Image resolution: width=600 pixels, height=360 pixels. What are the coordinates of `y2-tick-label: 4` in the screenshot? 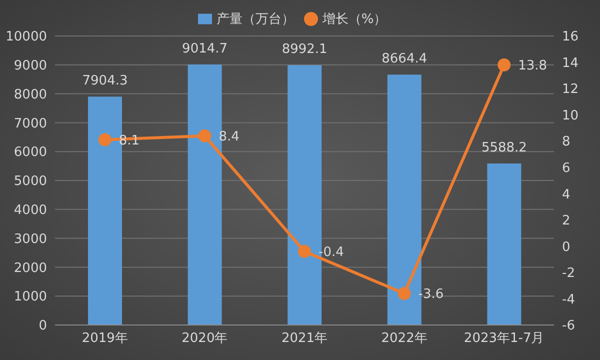 It's located at (566, 194).